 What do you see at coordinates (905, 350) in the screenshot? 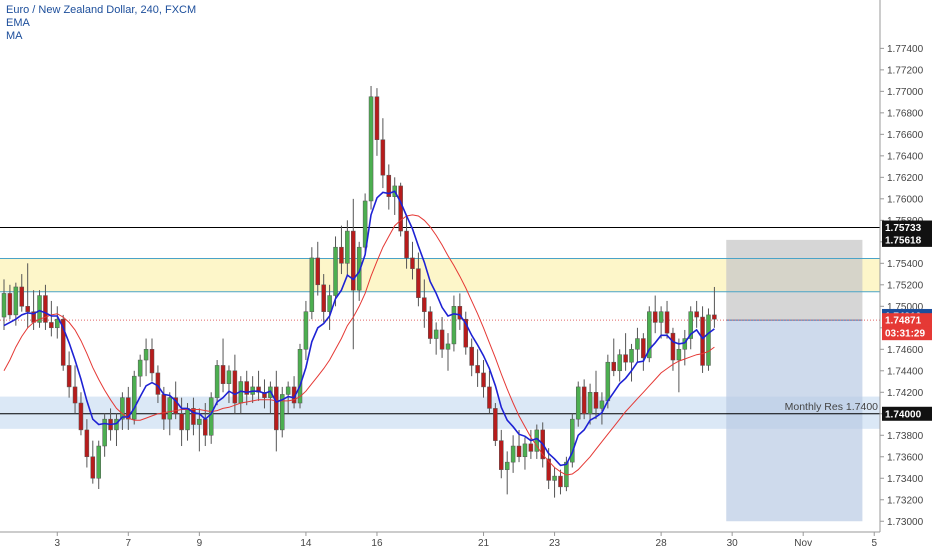
I see `price-tick-label: 1.74600` at bounding box center [905, 350].